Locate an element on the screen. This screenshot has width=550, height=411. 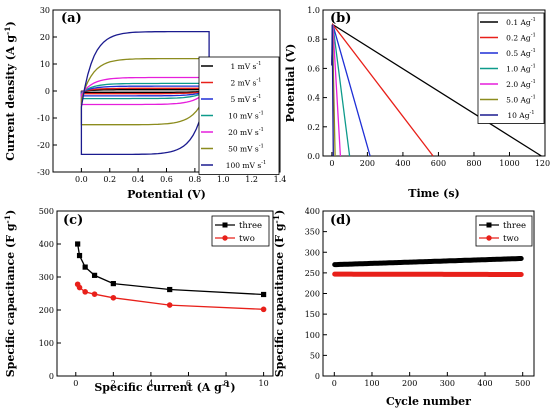
y-tick-label: 350 is located at coordinates (312, 232).